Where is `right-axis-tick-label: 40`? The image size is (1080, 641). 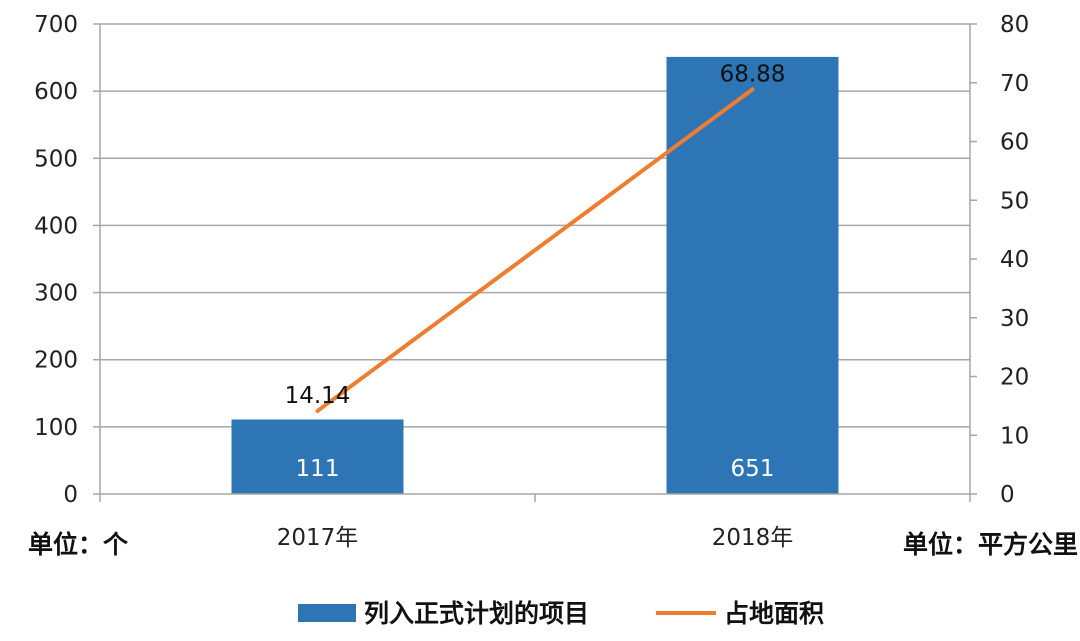
right-axis-tick-label: 40 is located at coordinates (1014, 260).